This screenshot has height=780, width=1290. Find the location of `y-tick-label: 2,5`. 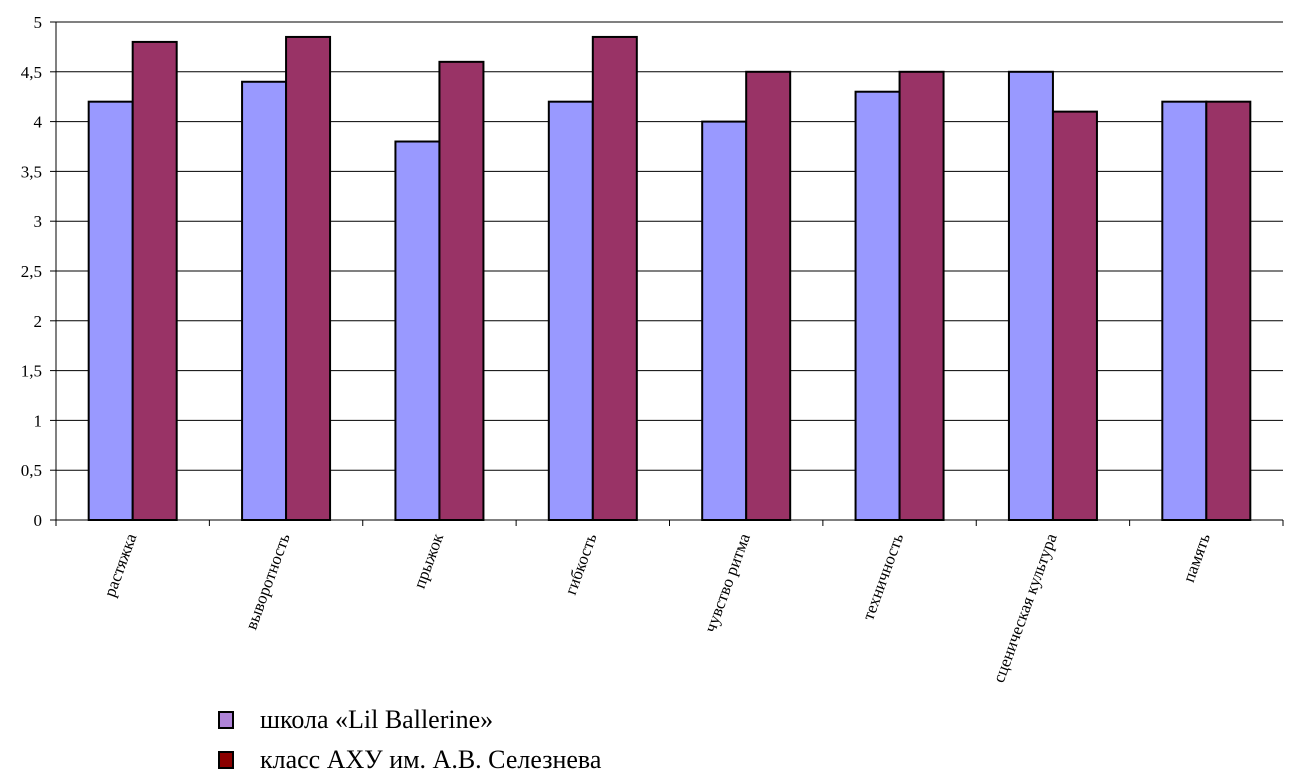

y-tick-label: 2,5 is located at coordinates (31, 271).